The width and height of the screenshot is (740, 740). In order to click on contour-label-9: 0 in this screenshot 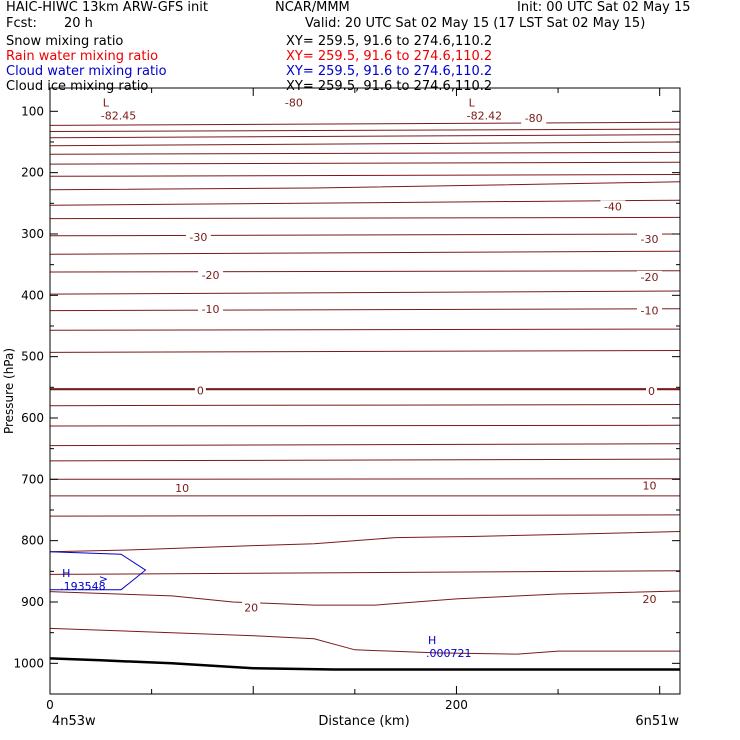, I will do `click(200, 390)`.